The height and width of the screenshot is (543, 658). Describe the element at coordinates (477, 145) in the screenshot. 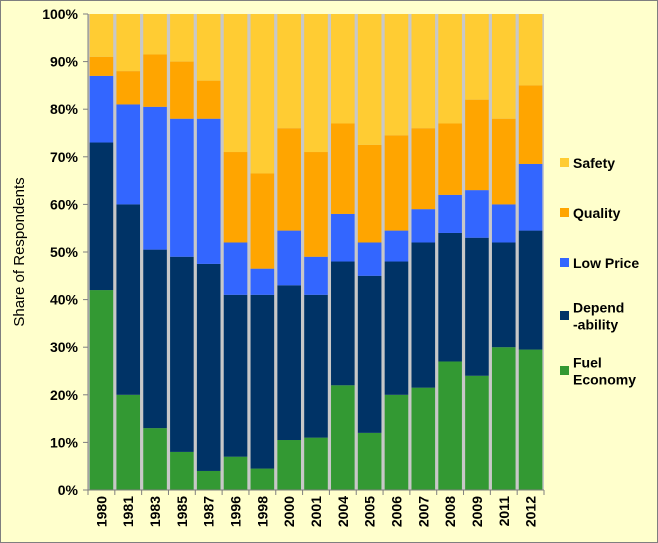

I see `bar-segment-quality-2009` at that location.